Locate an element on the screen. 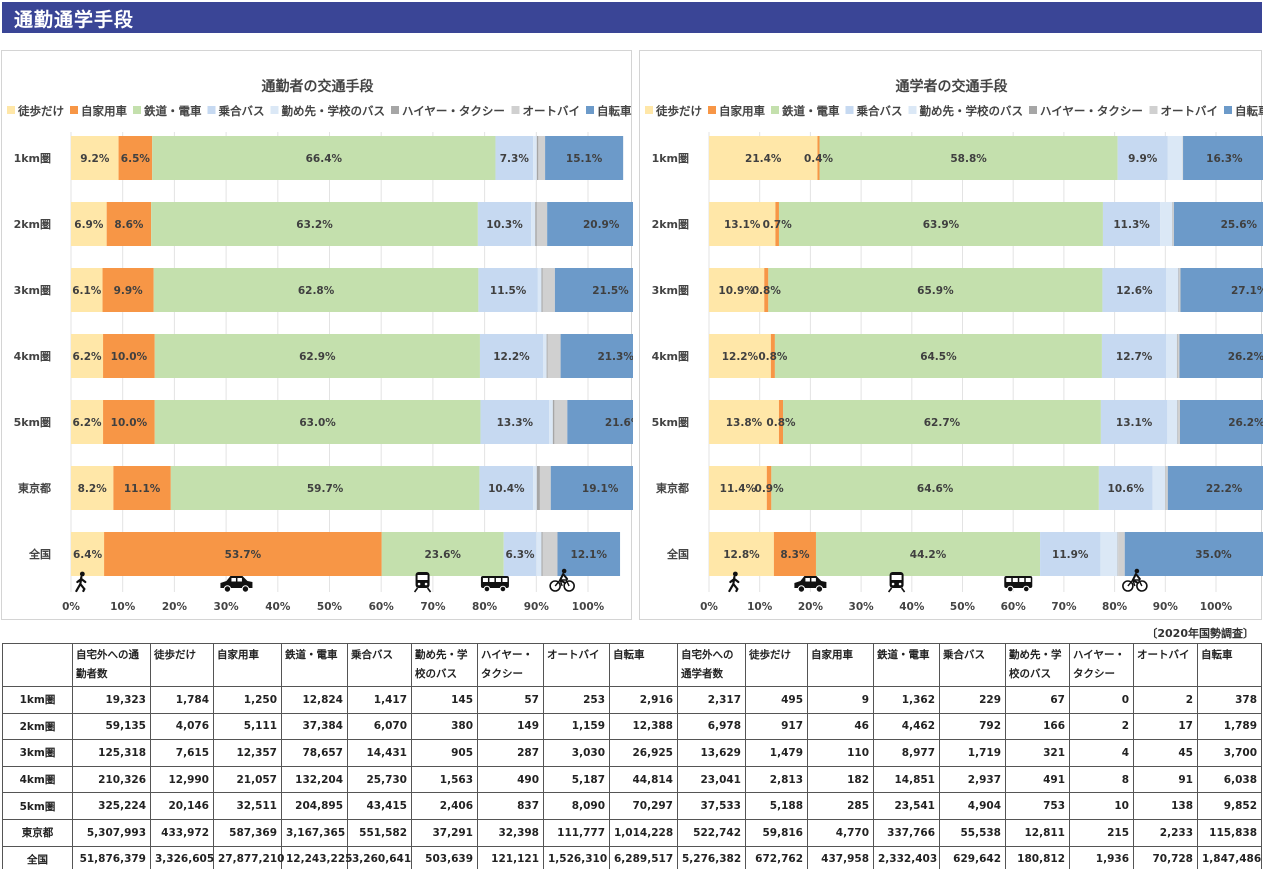 This screenshot has height=869, width=1264. table-cell: 78,657 is located at coordinates (314, 753).